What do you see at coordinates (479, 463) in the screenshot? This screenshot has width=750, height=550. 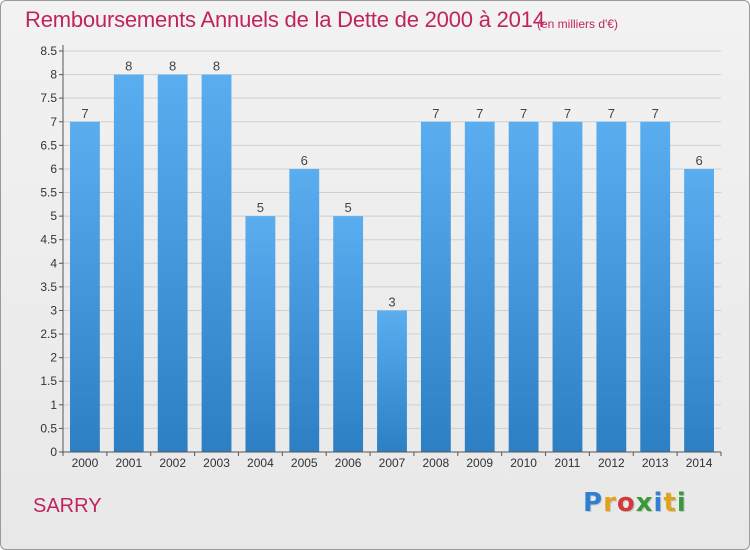 I see `x-tick-label: 2009` at bounding box center [479, 463].